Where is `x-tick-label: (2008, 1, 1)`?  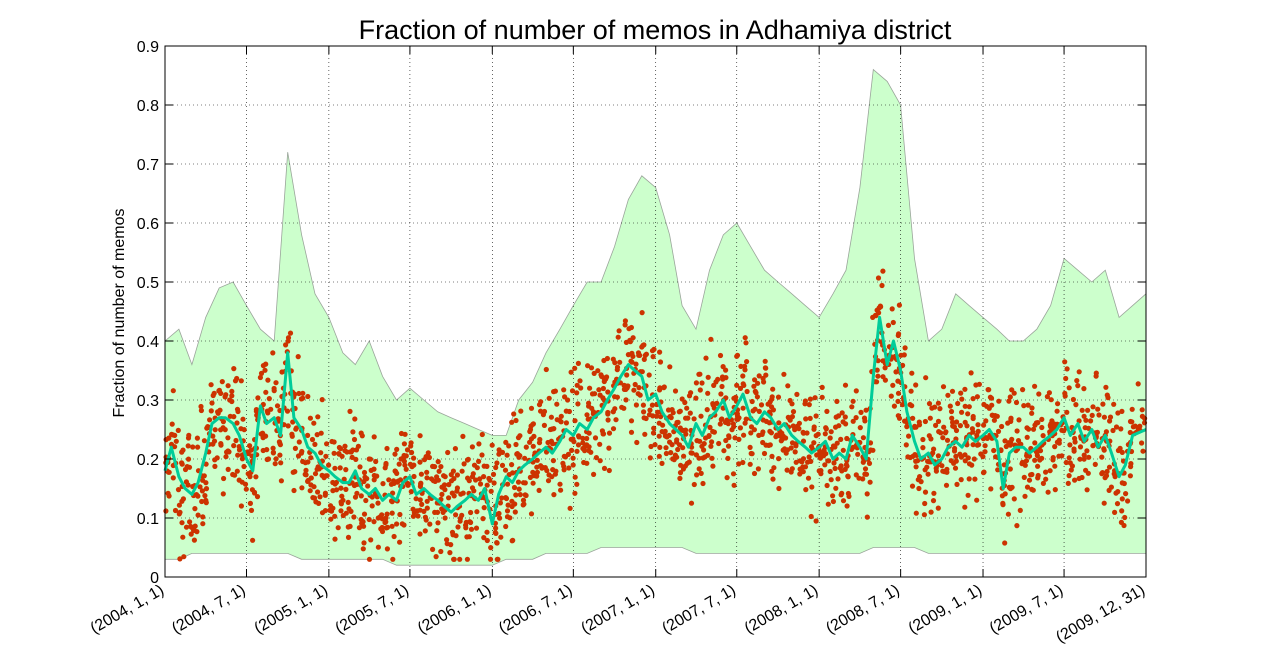
x-tick-label: (2008, 1, 1) is located at coordinates (781, 610).